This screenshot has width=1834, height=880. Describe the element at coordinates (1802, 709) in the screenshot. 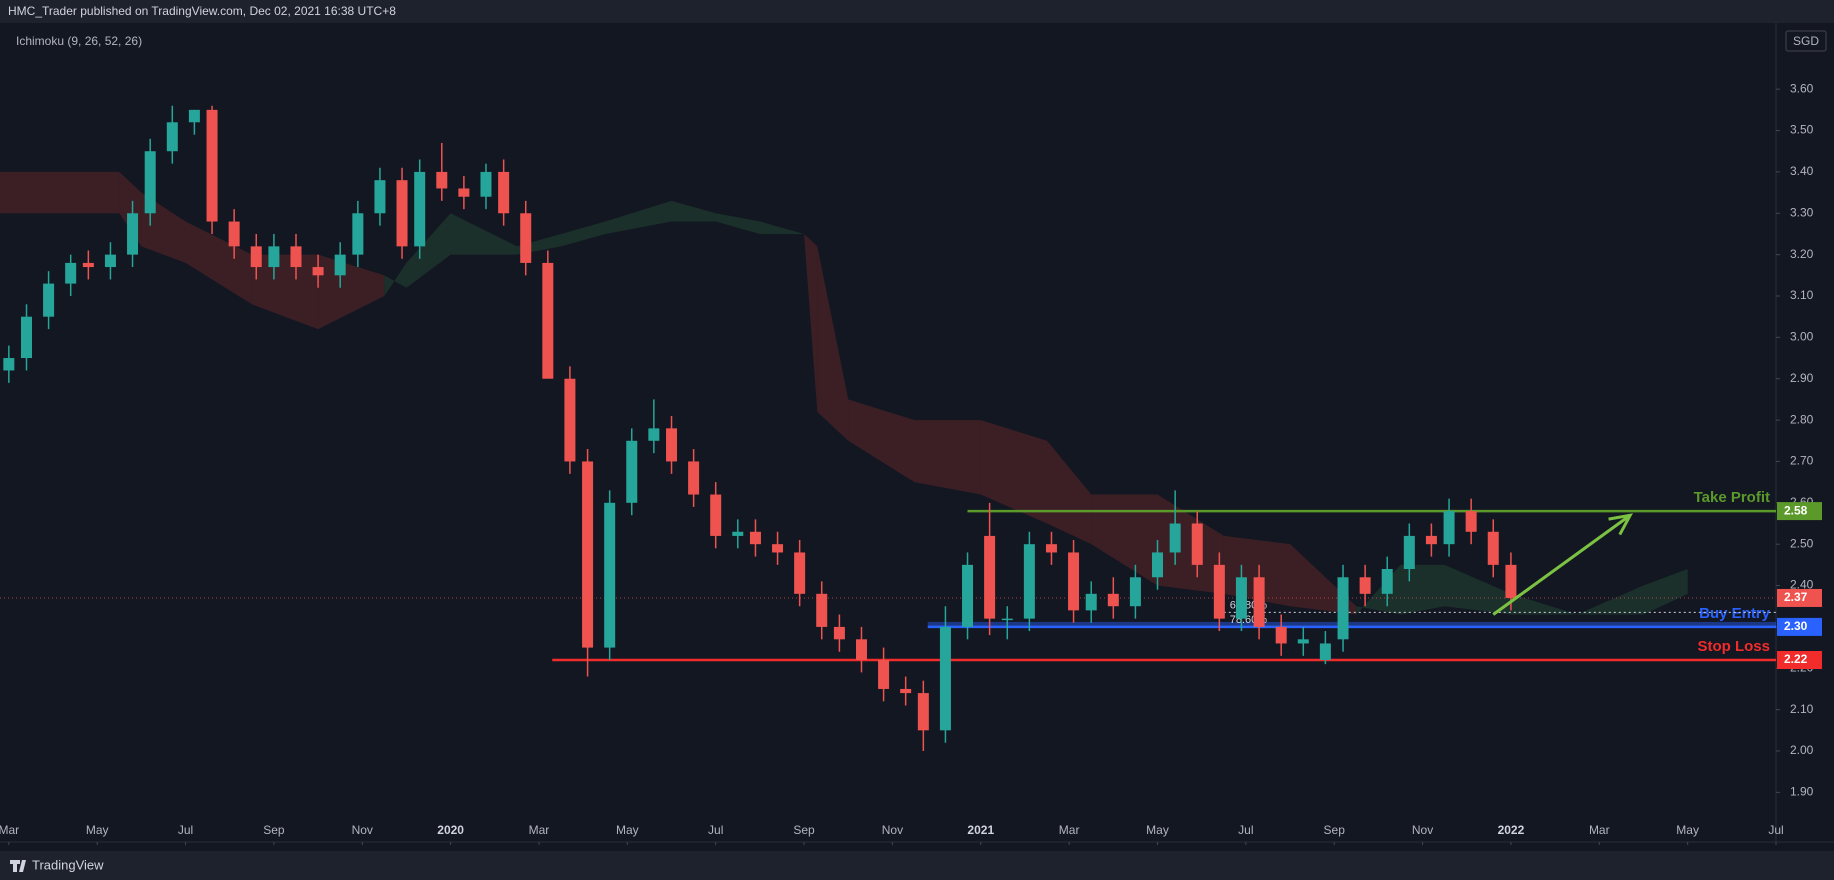

I see `y-tick-label: 2.10` at that location.